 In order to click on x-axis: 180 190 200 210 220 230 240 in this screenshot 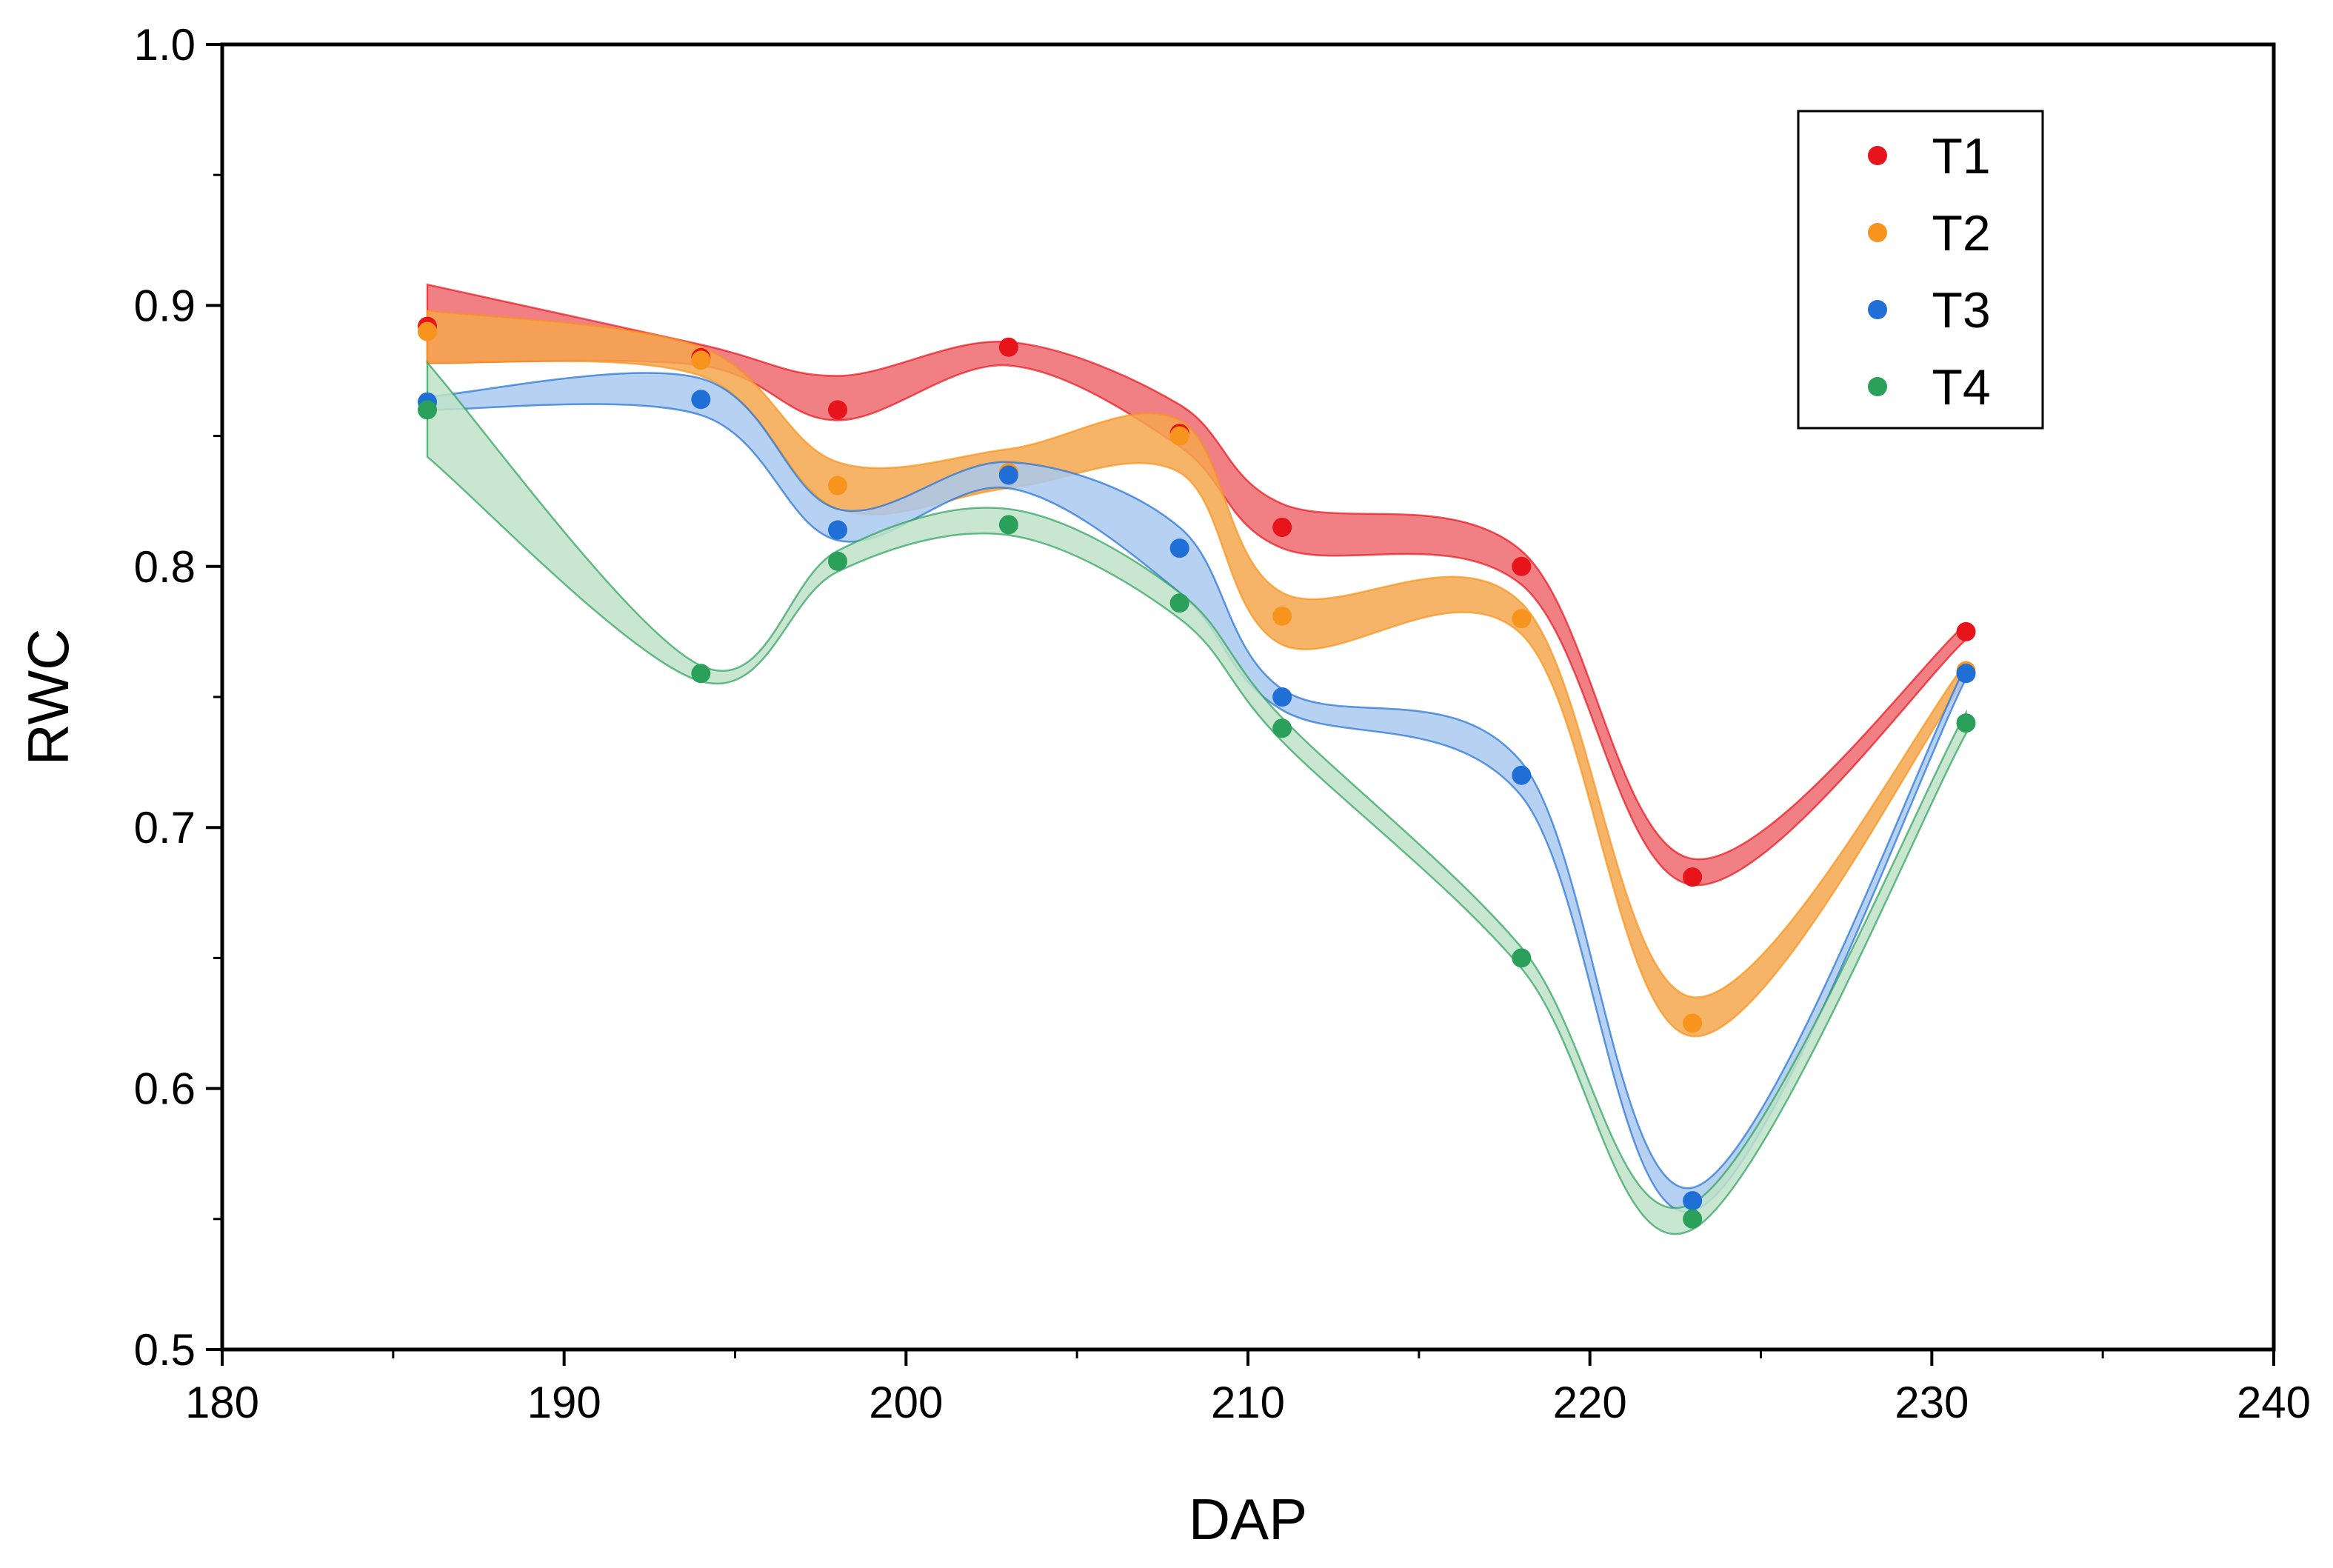, I will do `click(1248, 1389)`.